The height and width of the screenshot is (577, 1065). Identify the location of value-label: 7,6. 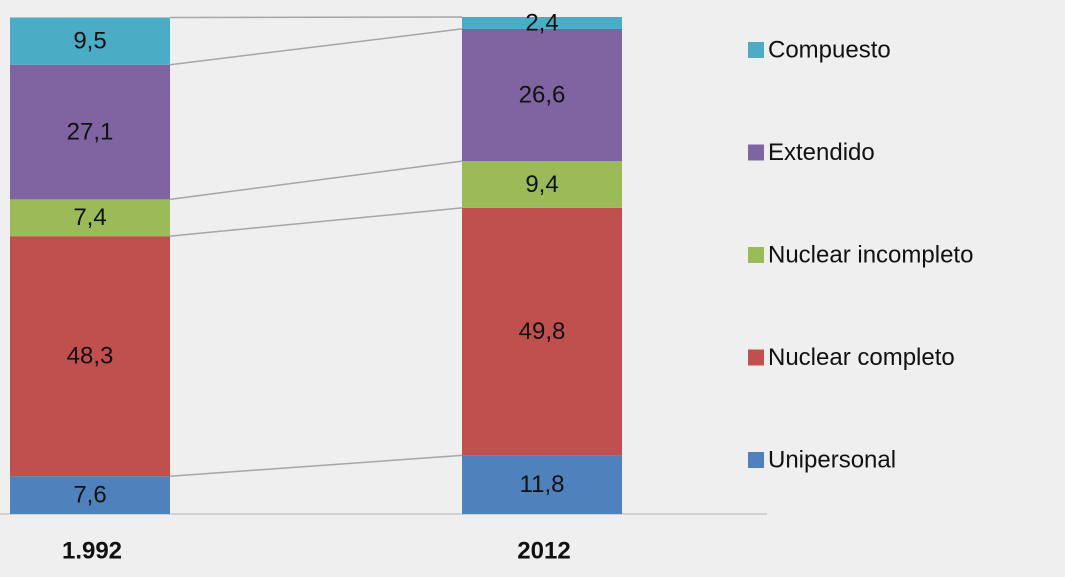
(89, 494).